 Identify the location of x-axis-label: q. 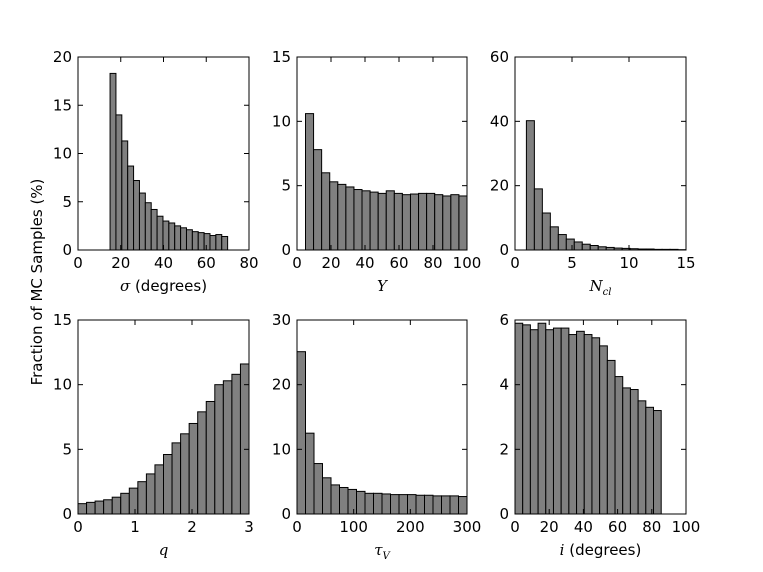
(164, 550).